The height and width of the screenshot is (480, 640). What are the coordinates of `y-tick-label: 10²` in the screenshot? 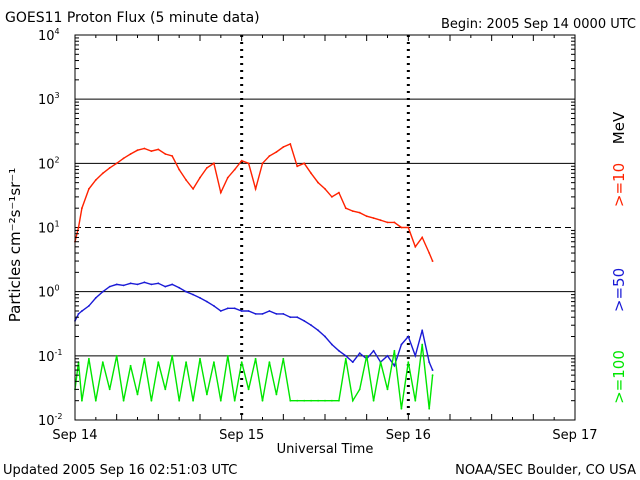 It's located at (49, 163).